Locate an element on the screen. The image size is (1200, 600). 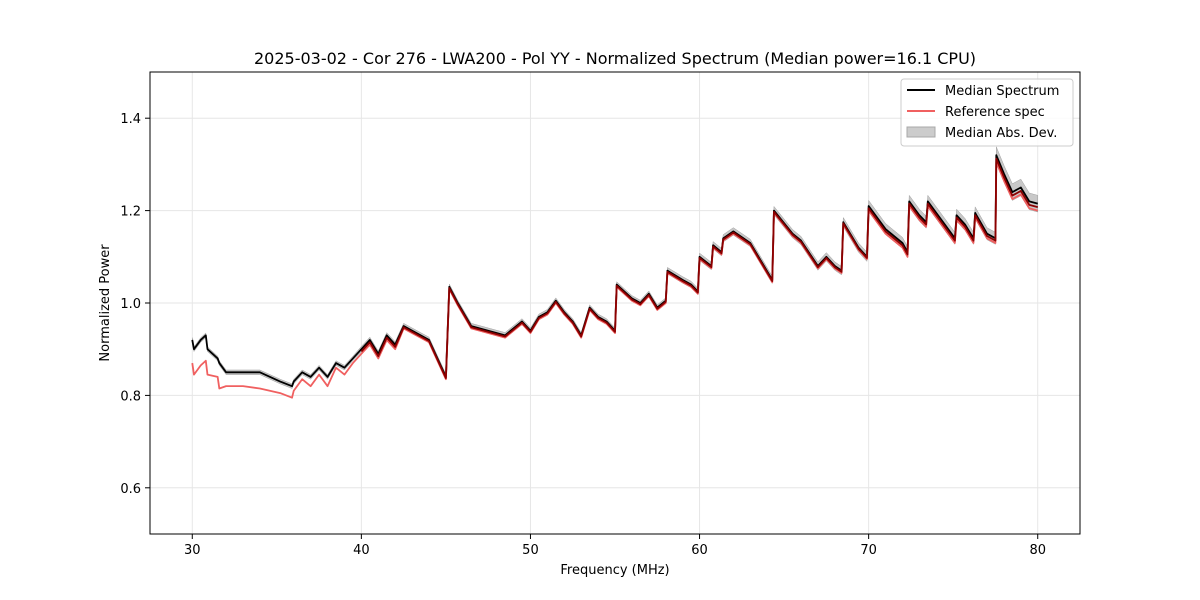
x-tick-label: 30 is located at coordinates (192, 550).